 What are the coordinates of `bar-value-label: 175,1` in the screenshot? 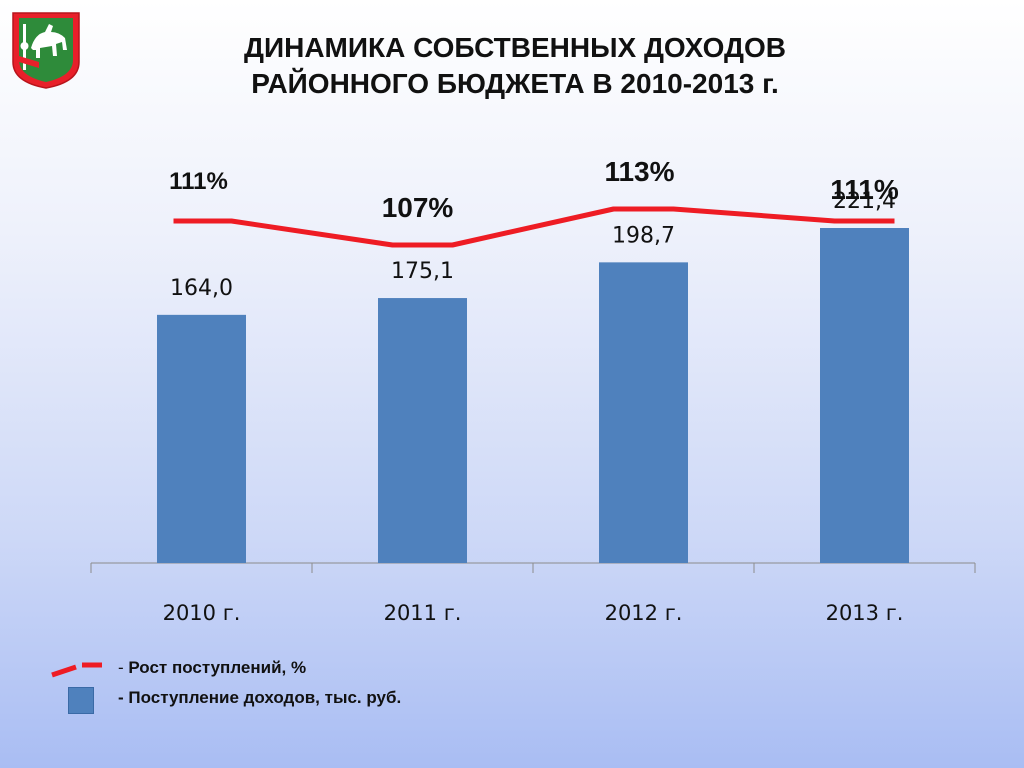 It's located at (422, 271).